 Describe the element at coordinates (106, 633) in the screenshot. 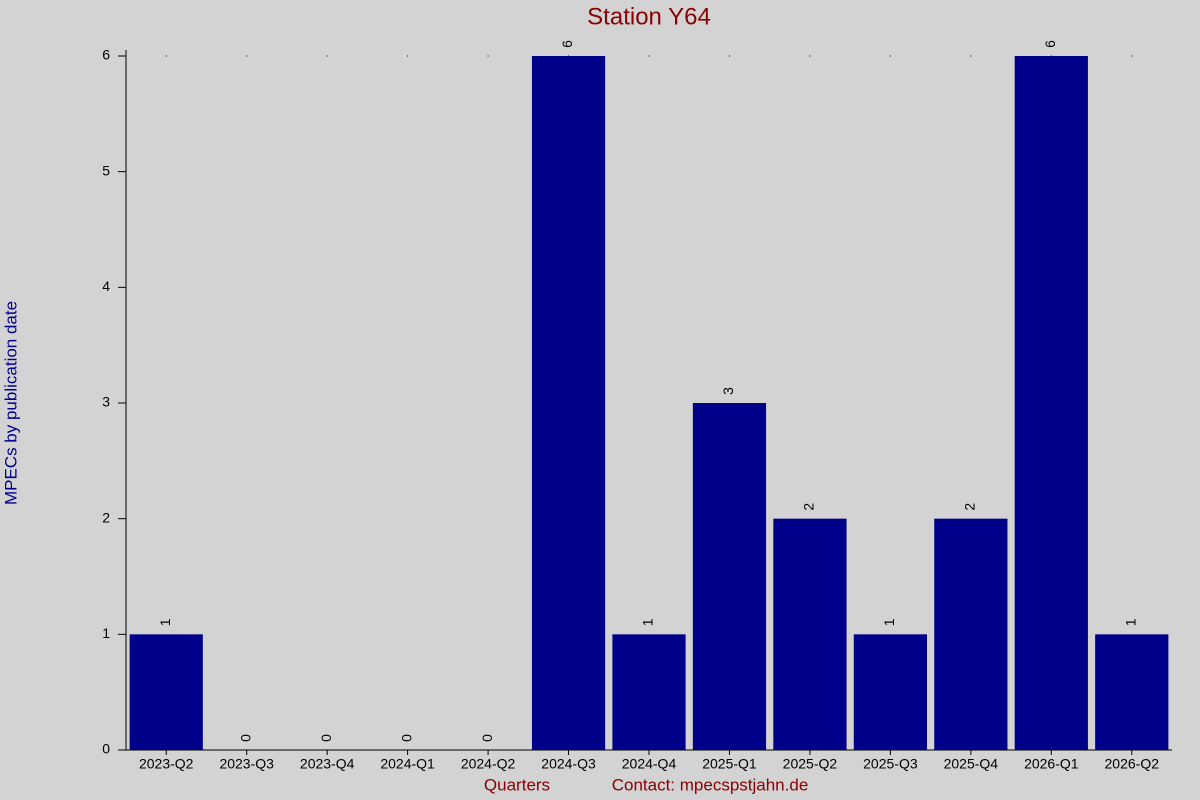

I see `y-tick-label: 1` at that location.